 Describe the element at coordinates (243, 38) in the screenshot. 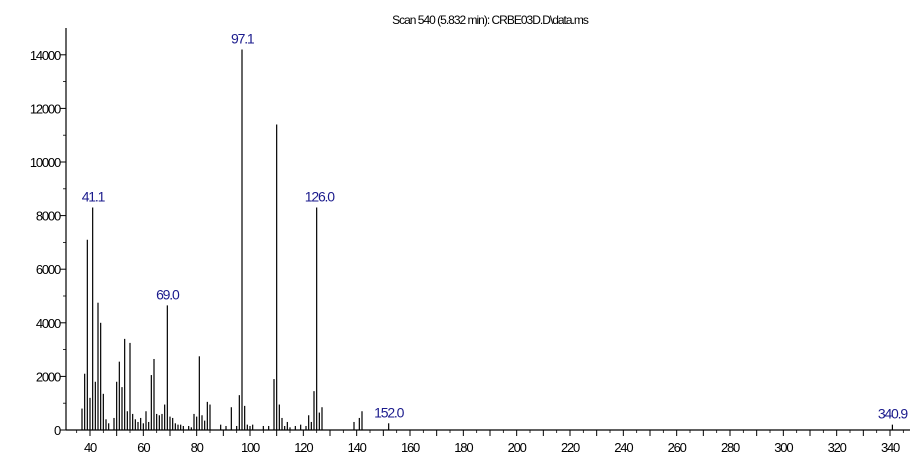

I see `peak-label: 97.1` at that location.